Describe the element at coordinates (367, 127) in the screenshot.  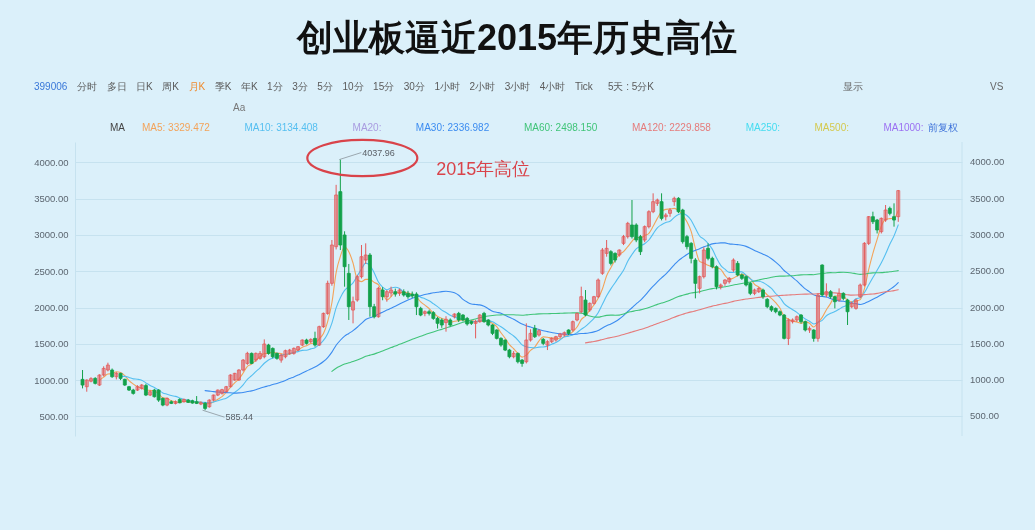
I see `legend-label: MA20:` at that location.